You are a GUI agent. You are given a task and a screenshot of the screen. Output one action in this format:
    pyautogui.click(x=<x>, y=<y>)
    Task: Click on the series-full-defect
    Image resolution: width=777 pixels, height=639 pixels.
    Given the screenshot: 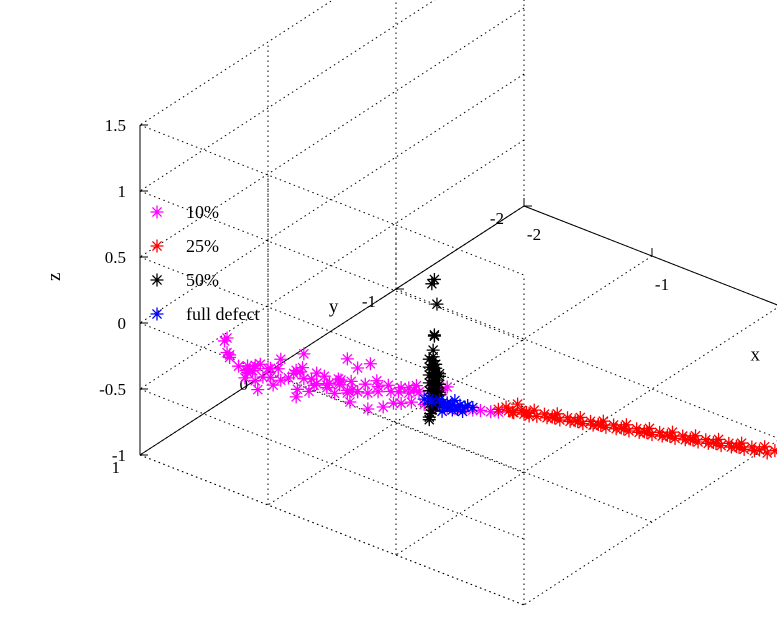 What is the action you would take?
    pyautogui.click(x=448, y=405)
    